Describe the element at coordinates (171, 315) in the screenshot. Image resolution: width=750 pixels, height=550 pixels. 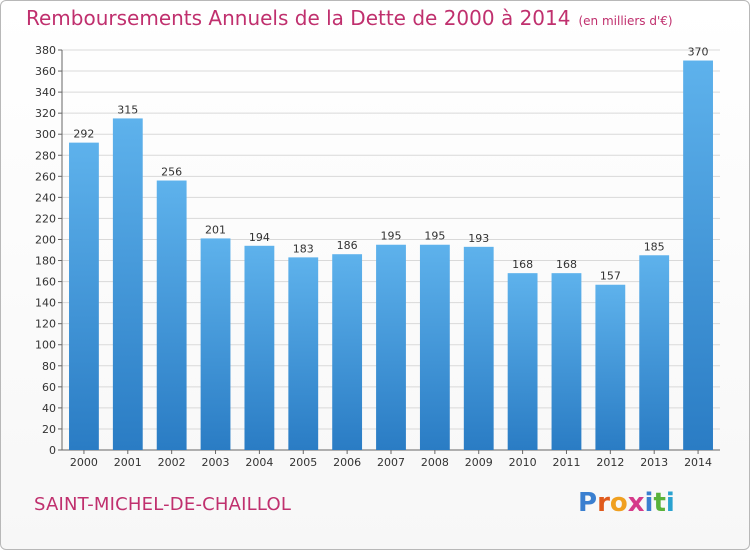
I see `bar-2002` at that location.